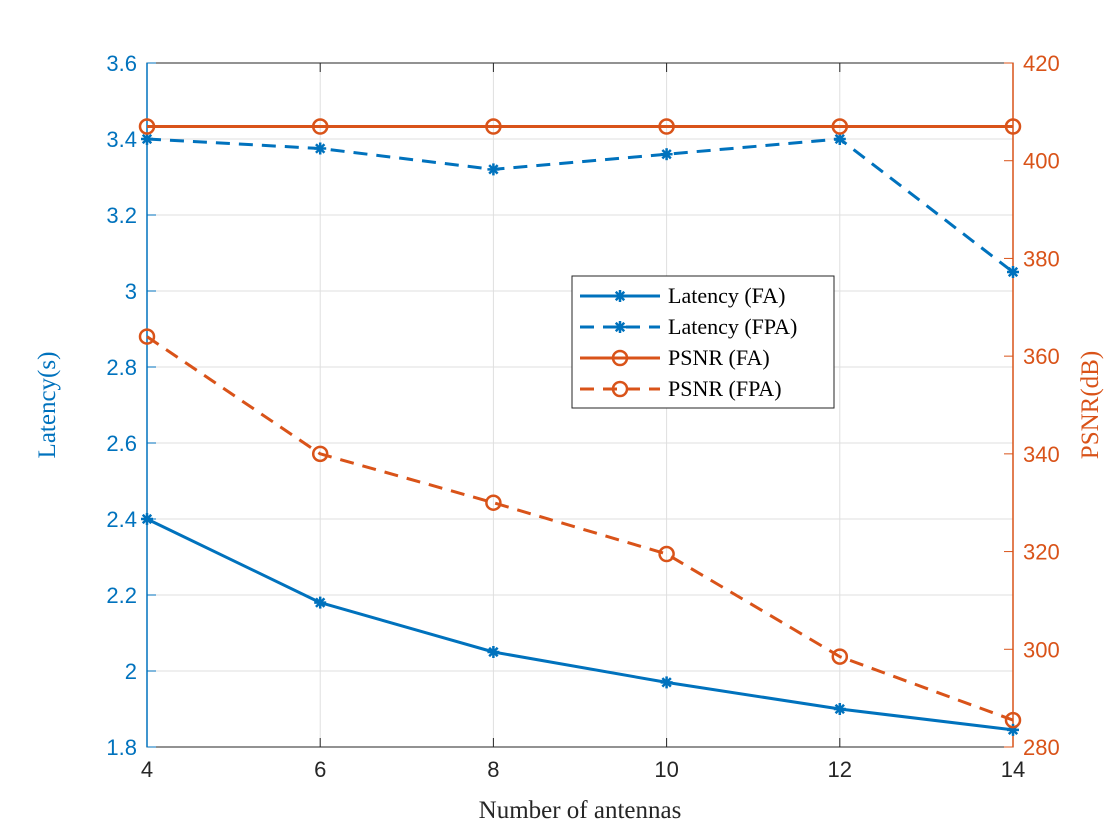 This screenshot has height=840, width=1120. I want to click on right-tick-label: 340, so click(1041, 454).